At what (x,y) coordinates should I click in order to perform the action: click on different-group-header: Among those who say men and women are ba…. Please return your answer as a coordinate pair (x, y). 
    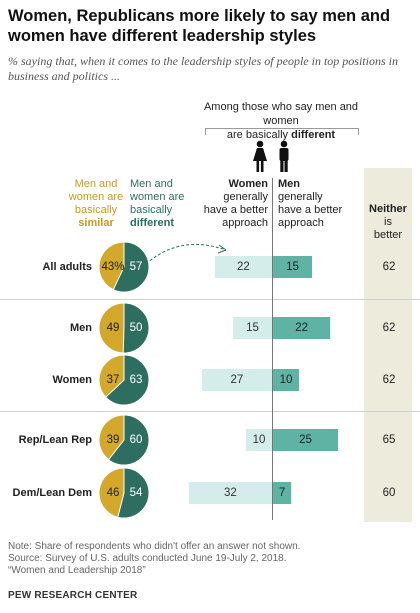
    Looking at the image, I should click on (281, 121).